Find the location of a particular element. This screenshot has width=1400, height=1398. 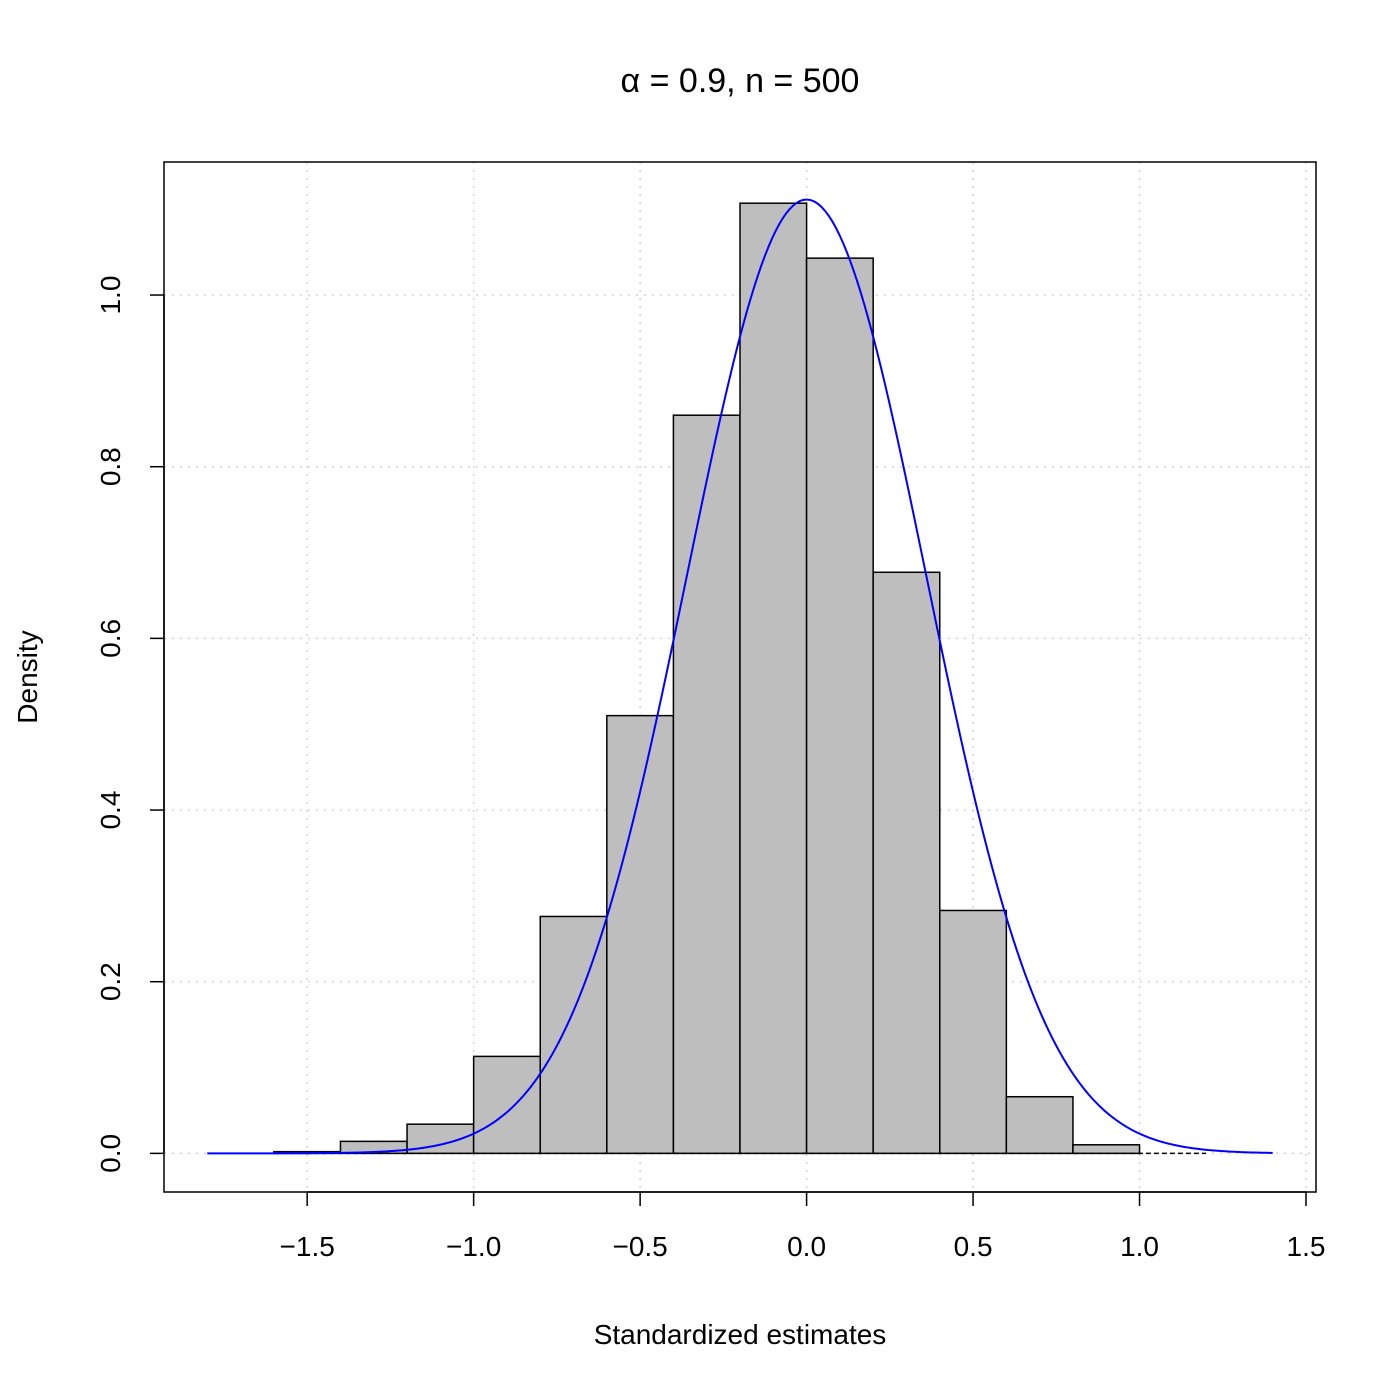

y-tick-label-1: 0.2 is located at coordinates (110, 981).